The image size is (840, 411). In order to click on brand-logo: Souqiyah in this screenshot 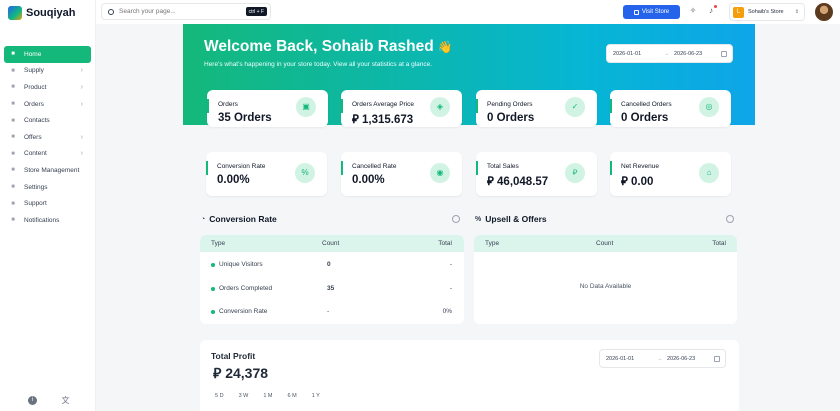, I will do `click(42, 13)`.